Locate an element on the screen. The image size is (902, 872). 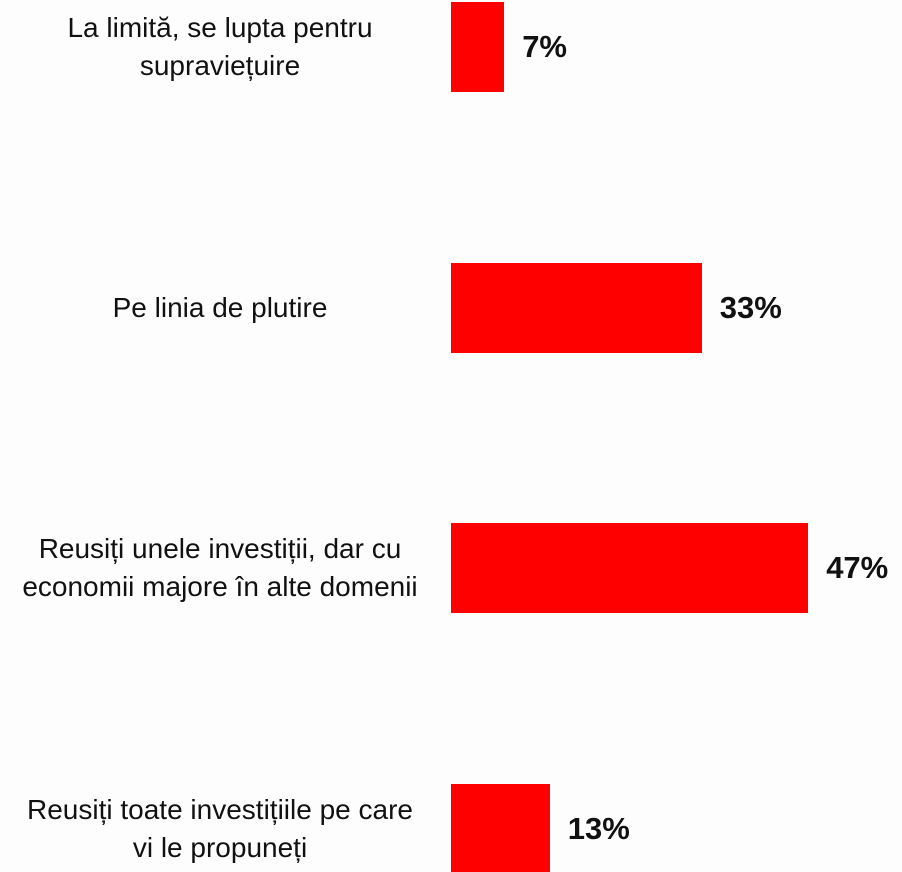
category-label: Pe linia de plutire is located at coordinates (220, 307).